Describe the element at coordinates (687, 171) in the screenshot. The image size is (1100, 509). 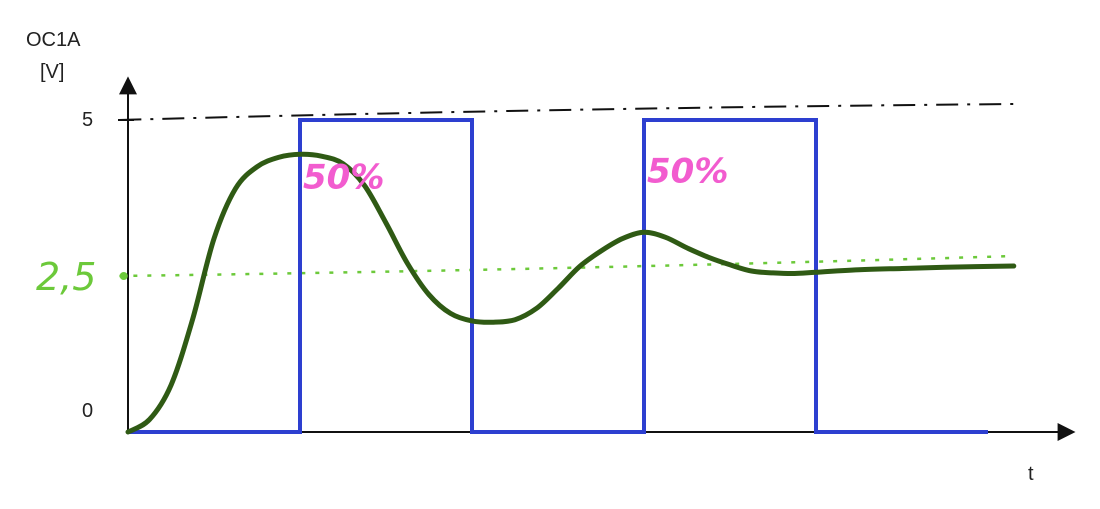
I see `duty-cycle-label-second: 50%` at that location.